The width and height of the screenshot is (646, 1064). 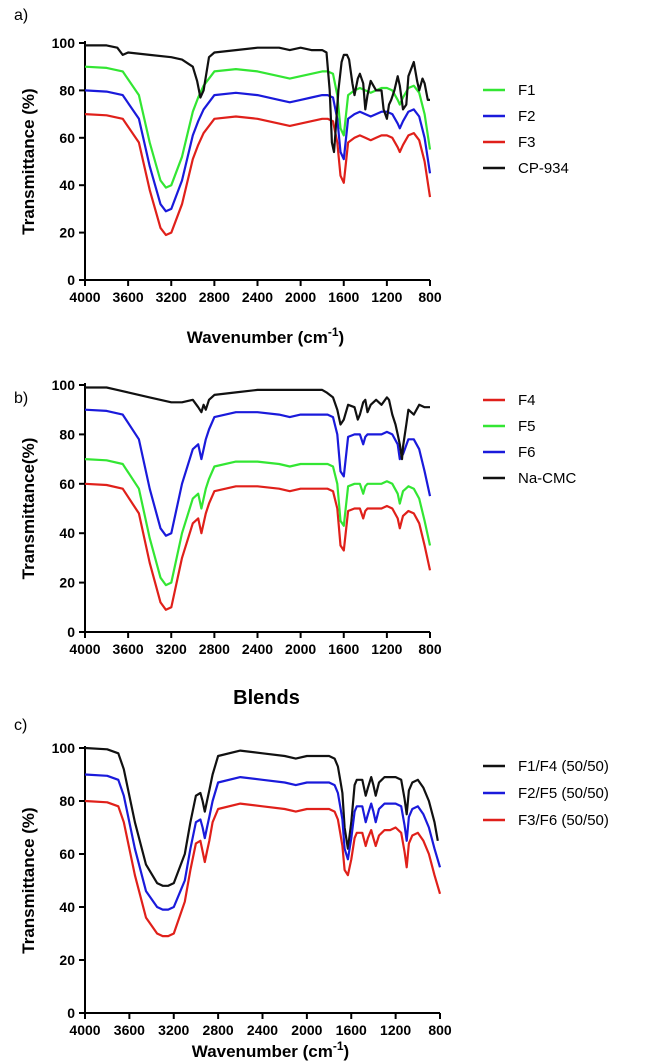 What do you see at coordinates (21, 398) in the screenshot?
I see `panel-label: b)` at bounding box center [21, 398].